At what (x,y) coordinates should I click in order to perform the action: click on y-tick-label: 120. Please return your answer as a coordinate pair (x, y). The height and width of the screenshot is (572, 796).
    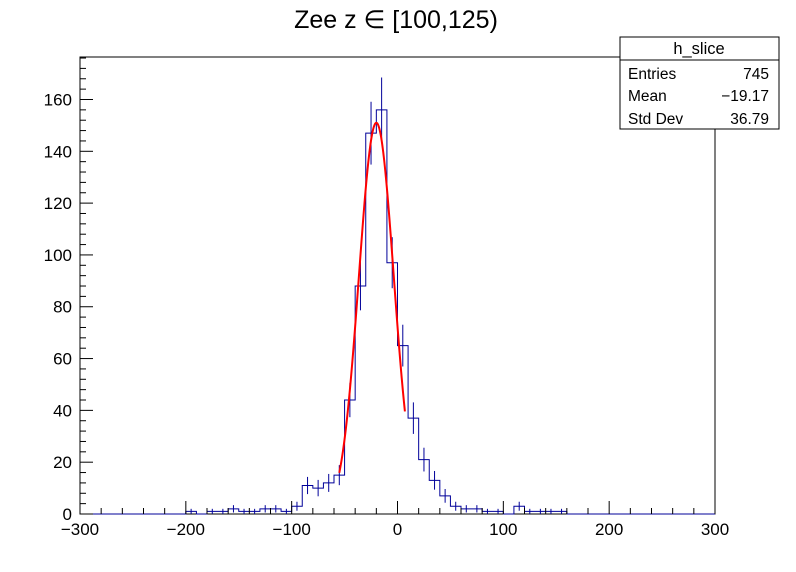
    Looking at the image, I should click on (58, 203).